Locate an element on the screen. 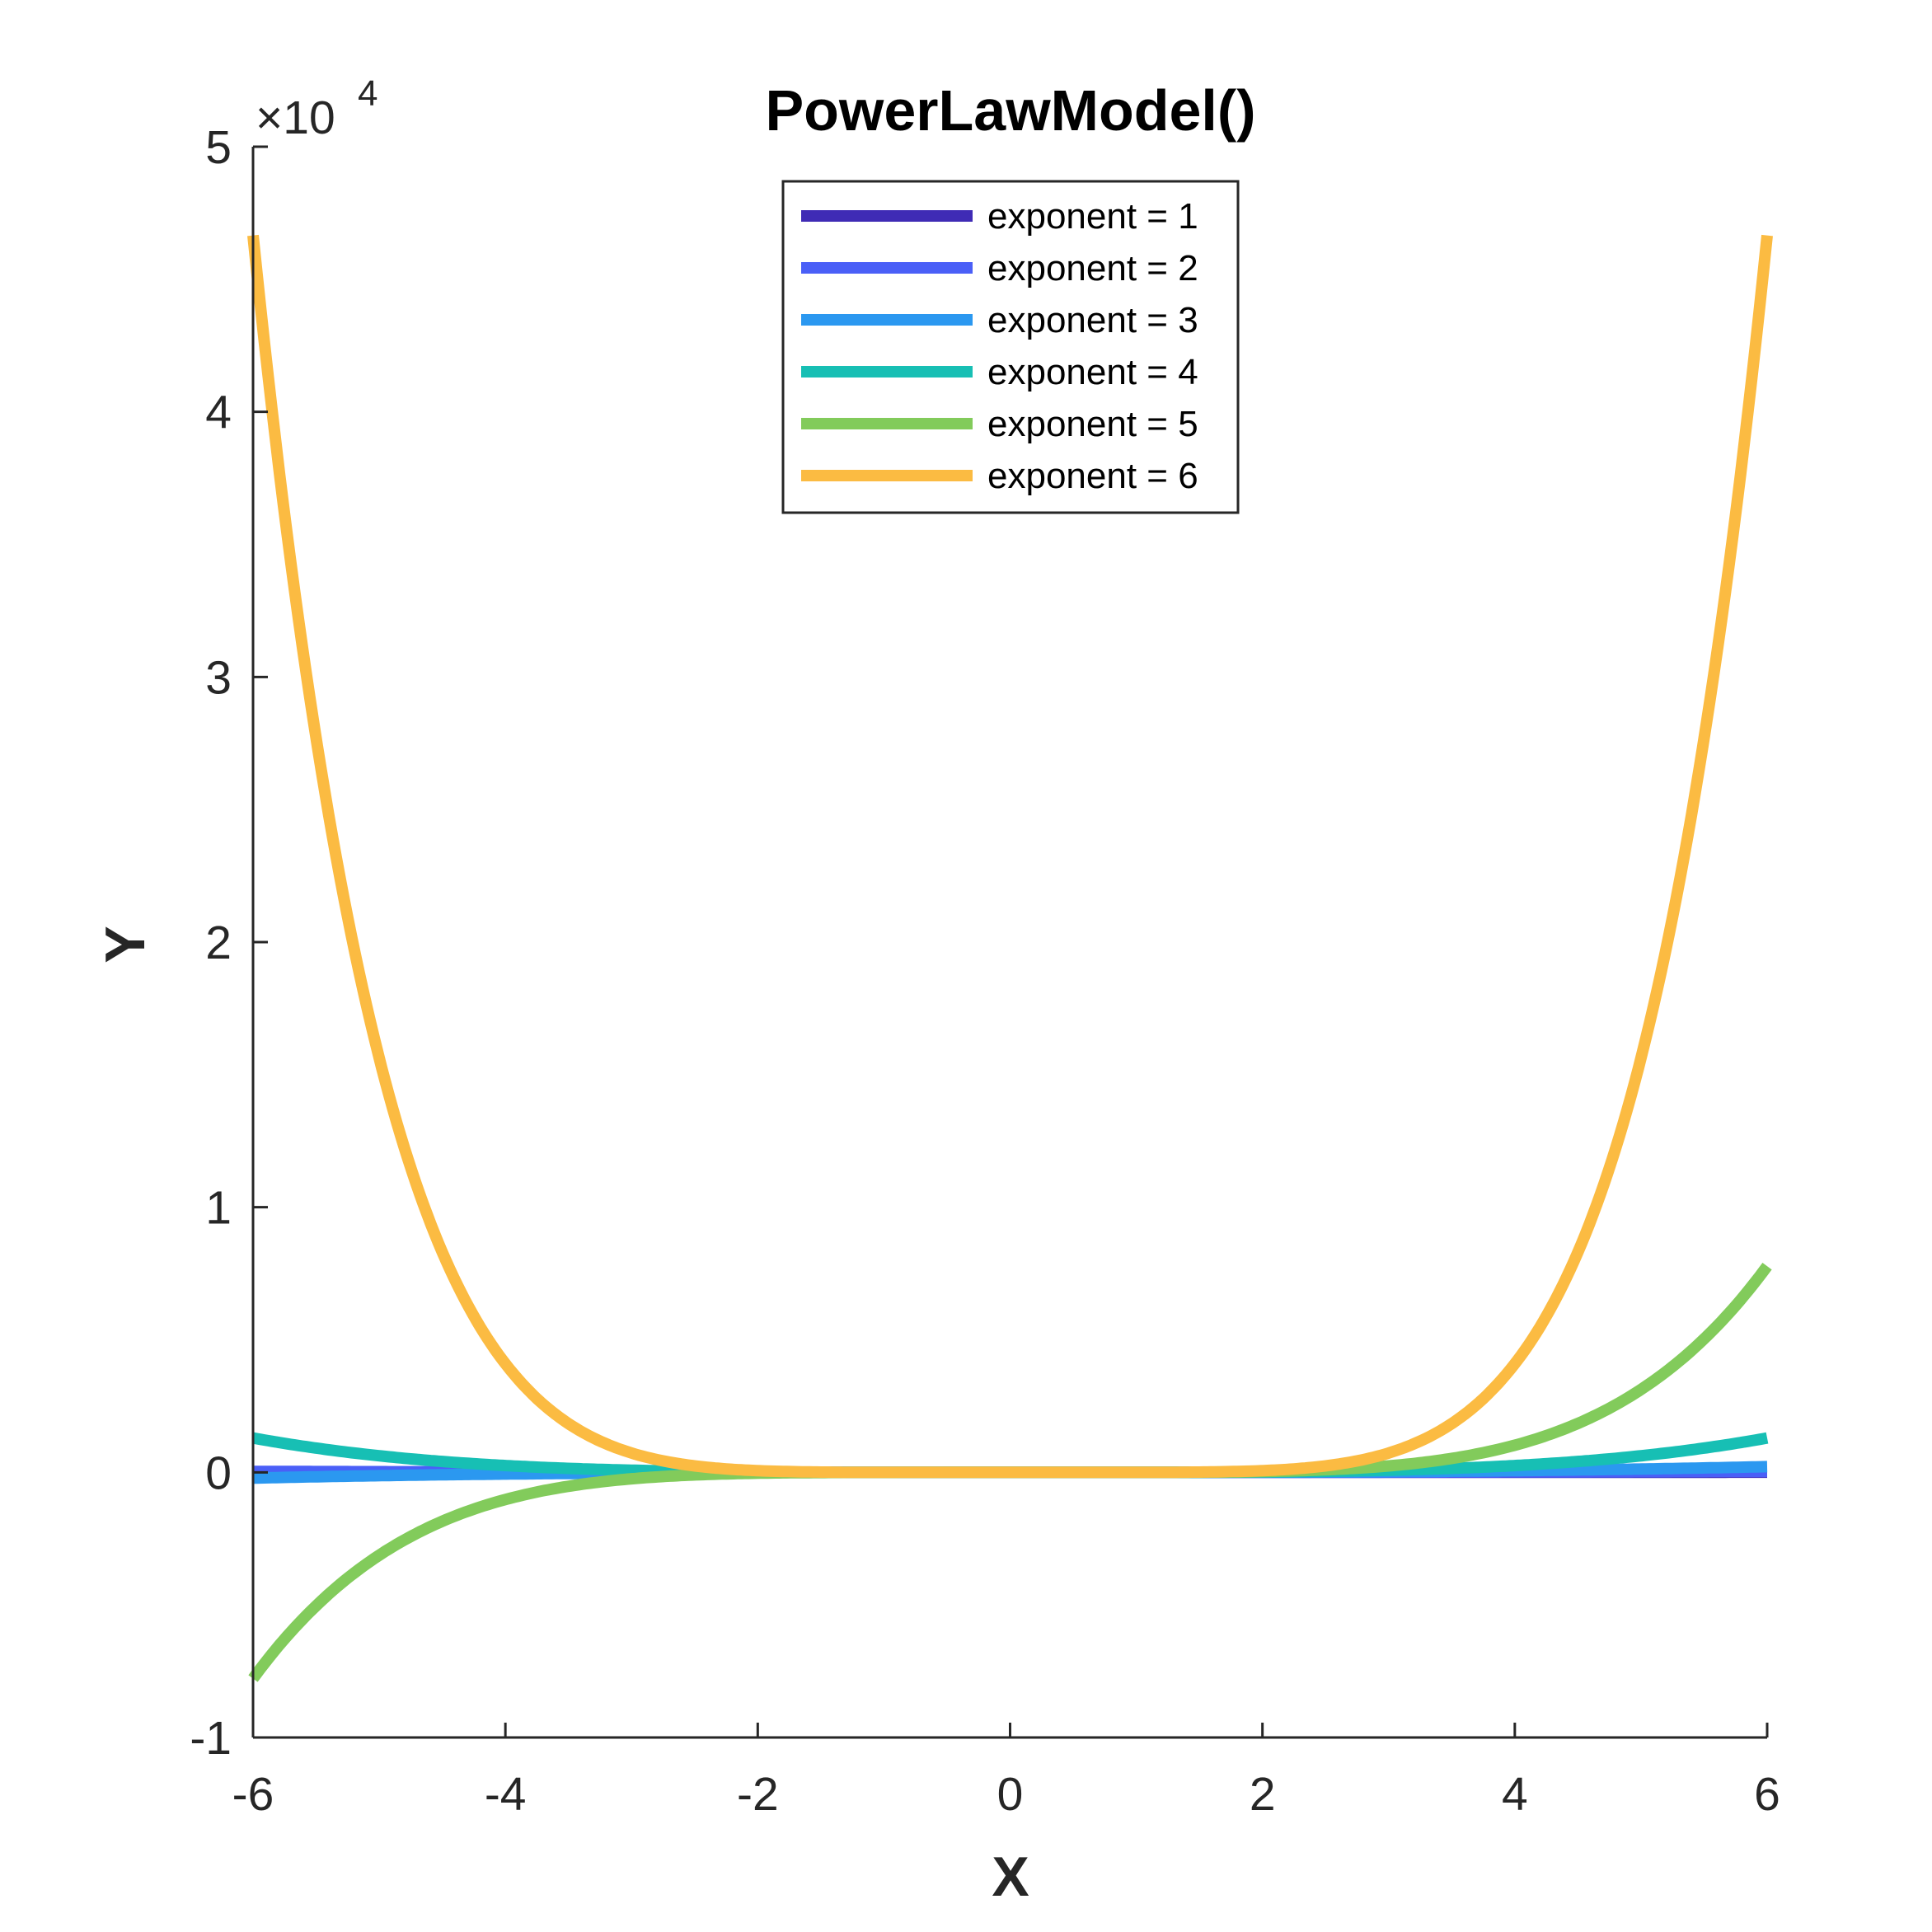 Image resolution: width=1932 pixels, height=1932 pixels. x-tick-label: -6 is located at coordinates (253, 1795).